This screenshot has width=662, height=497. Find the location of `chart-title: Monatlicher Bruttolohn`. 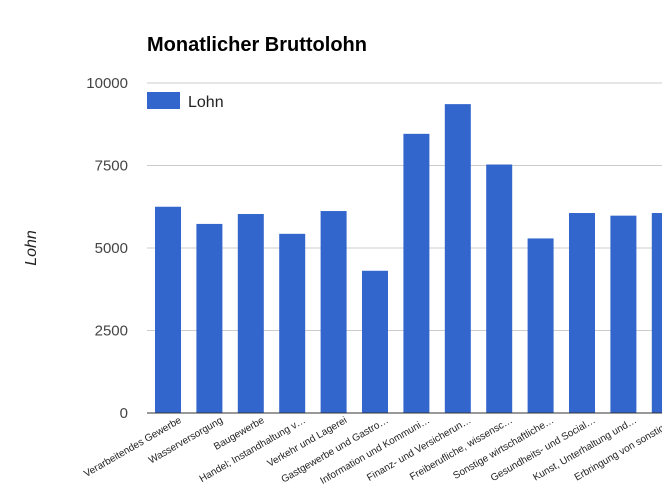

chart-title: Monatlicher Bruttolohn is located at coordinates (257, 45).